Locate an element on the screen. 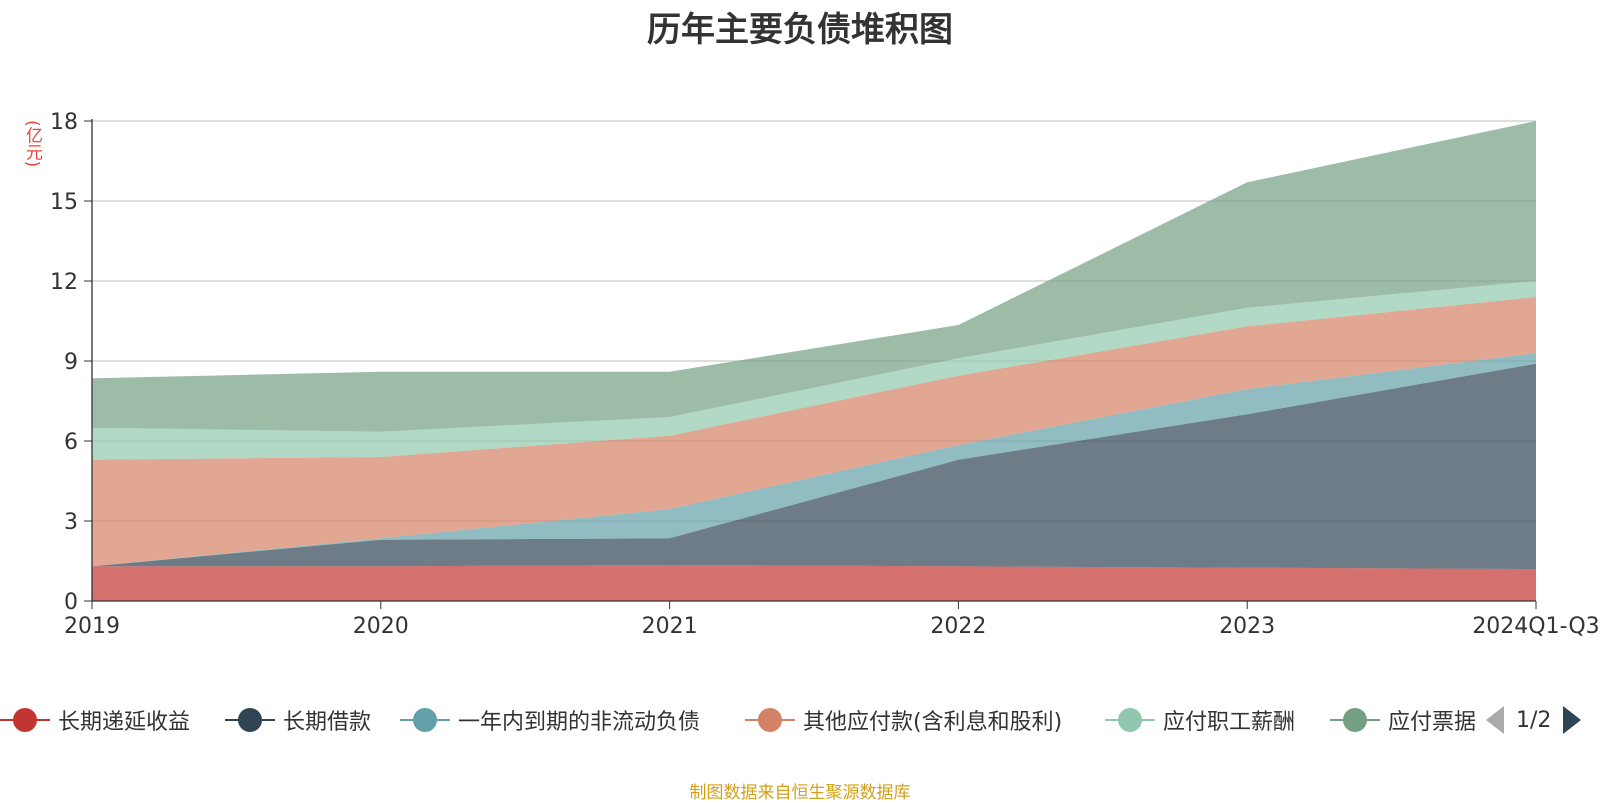 The image size is (1600, 803). x-tick-label: 2023 is located at coordinates (1247, 626).